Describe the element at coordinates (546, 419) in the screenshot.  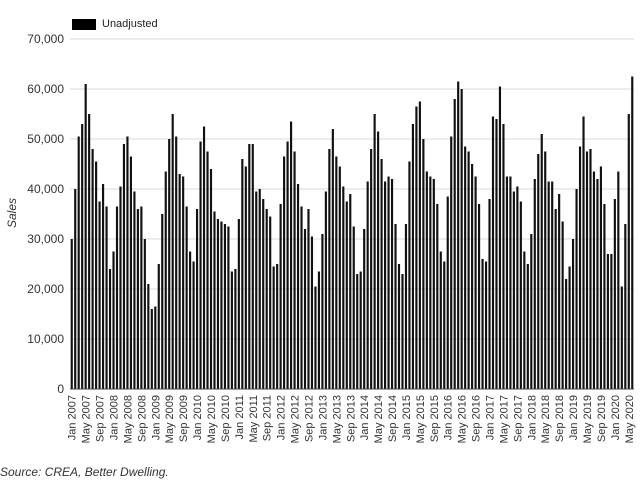
I see `x-tick-label: May 2018` at that location.